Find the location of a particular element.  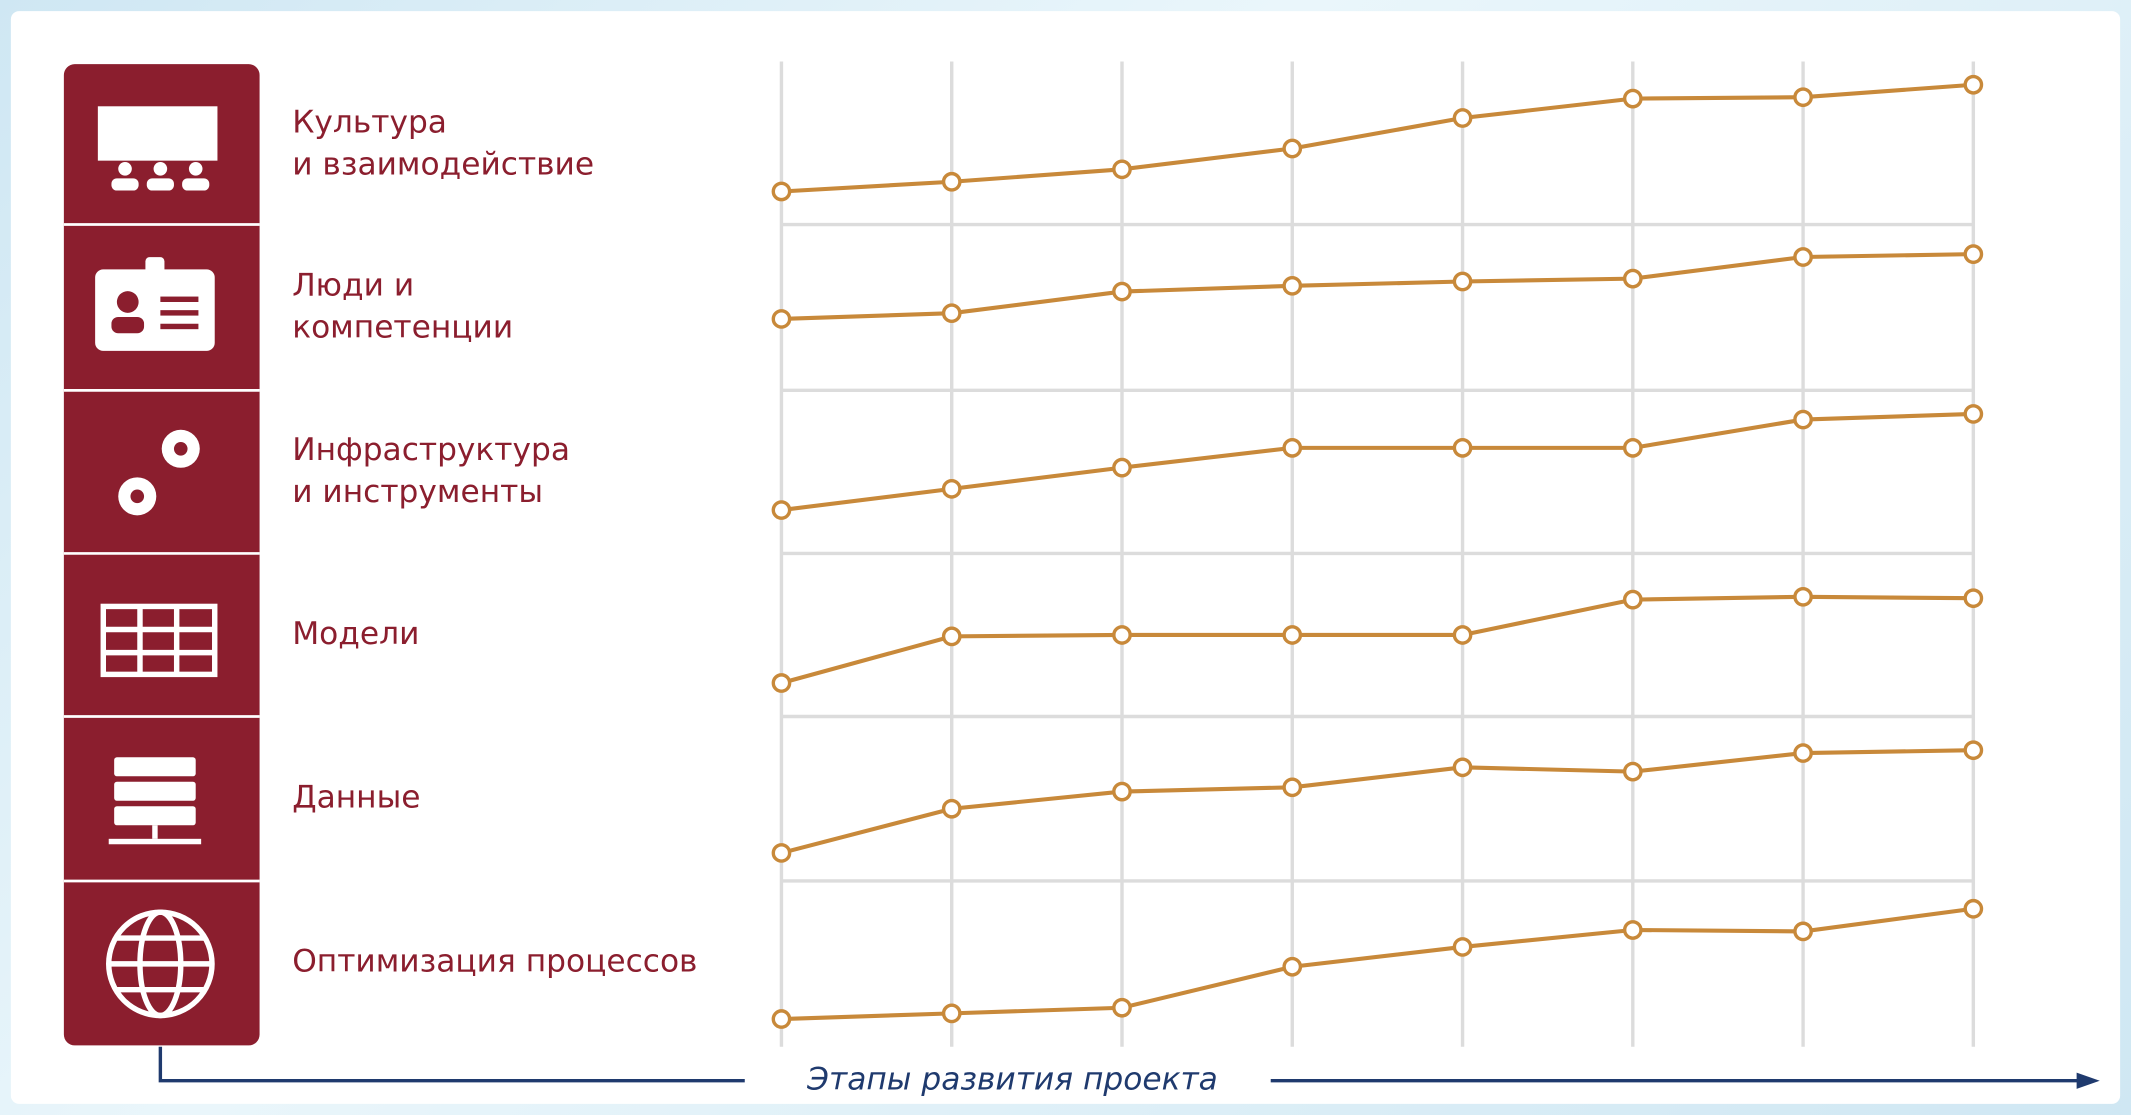

icon-separators is located at coordinates (161, 553).